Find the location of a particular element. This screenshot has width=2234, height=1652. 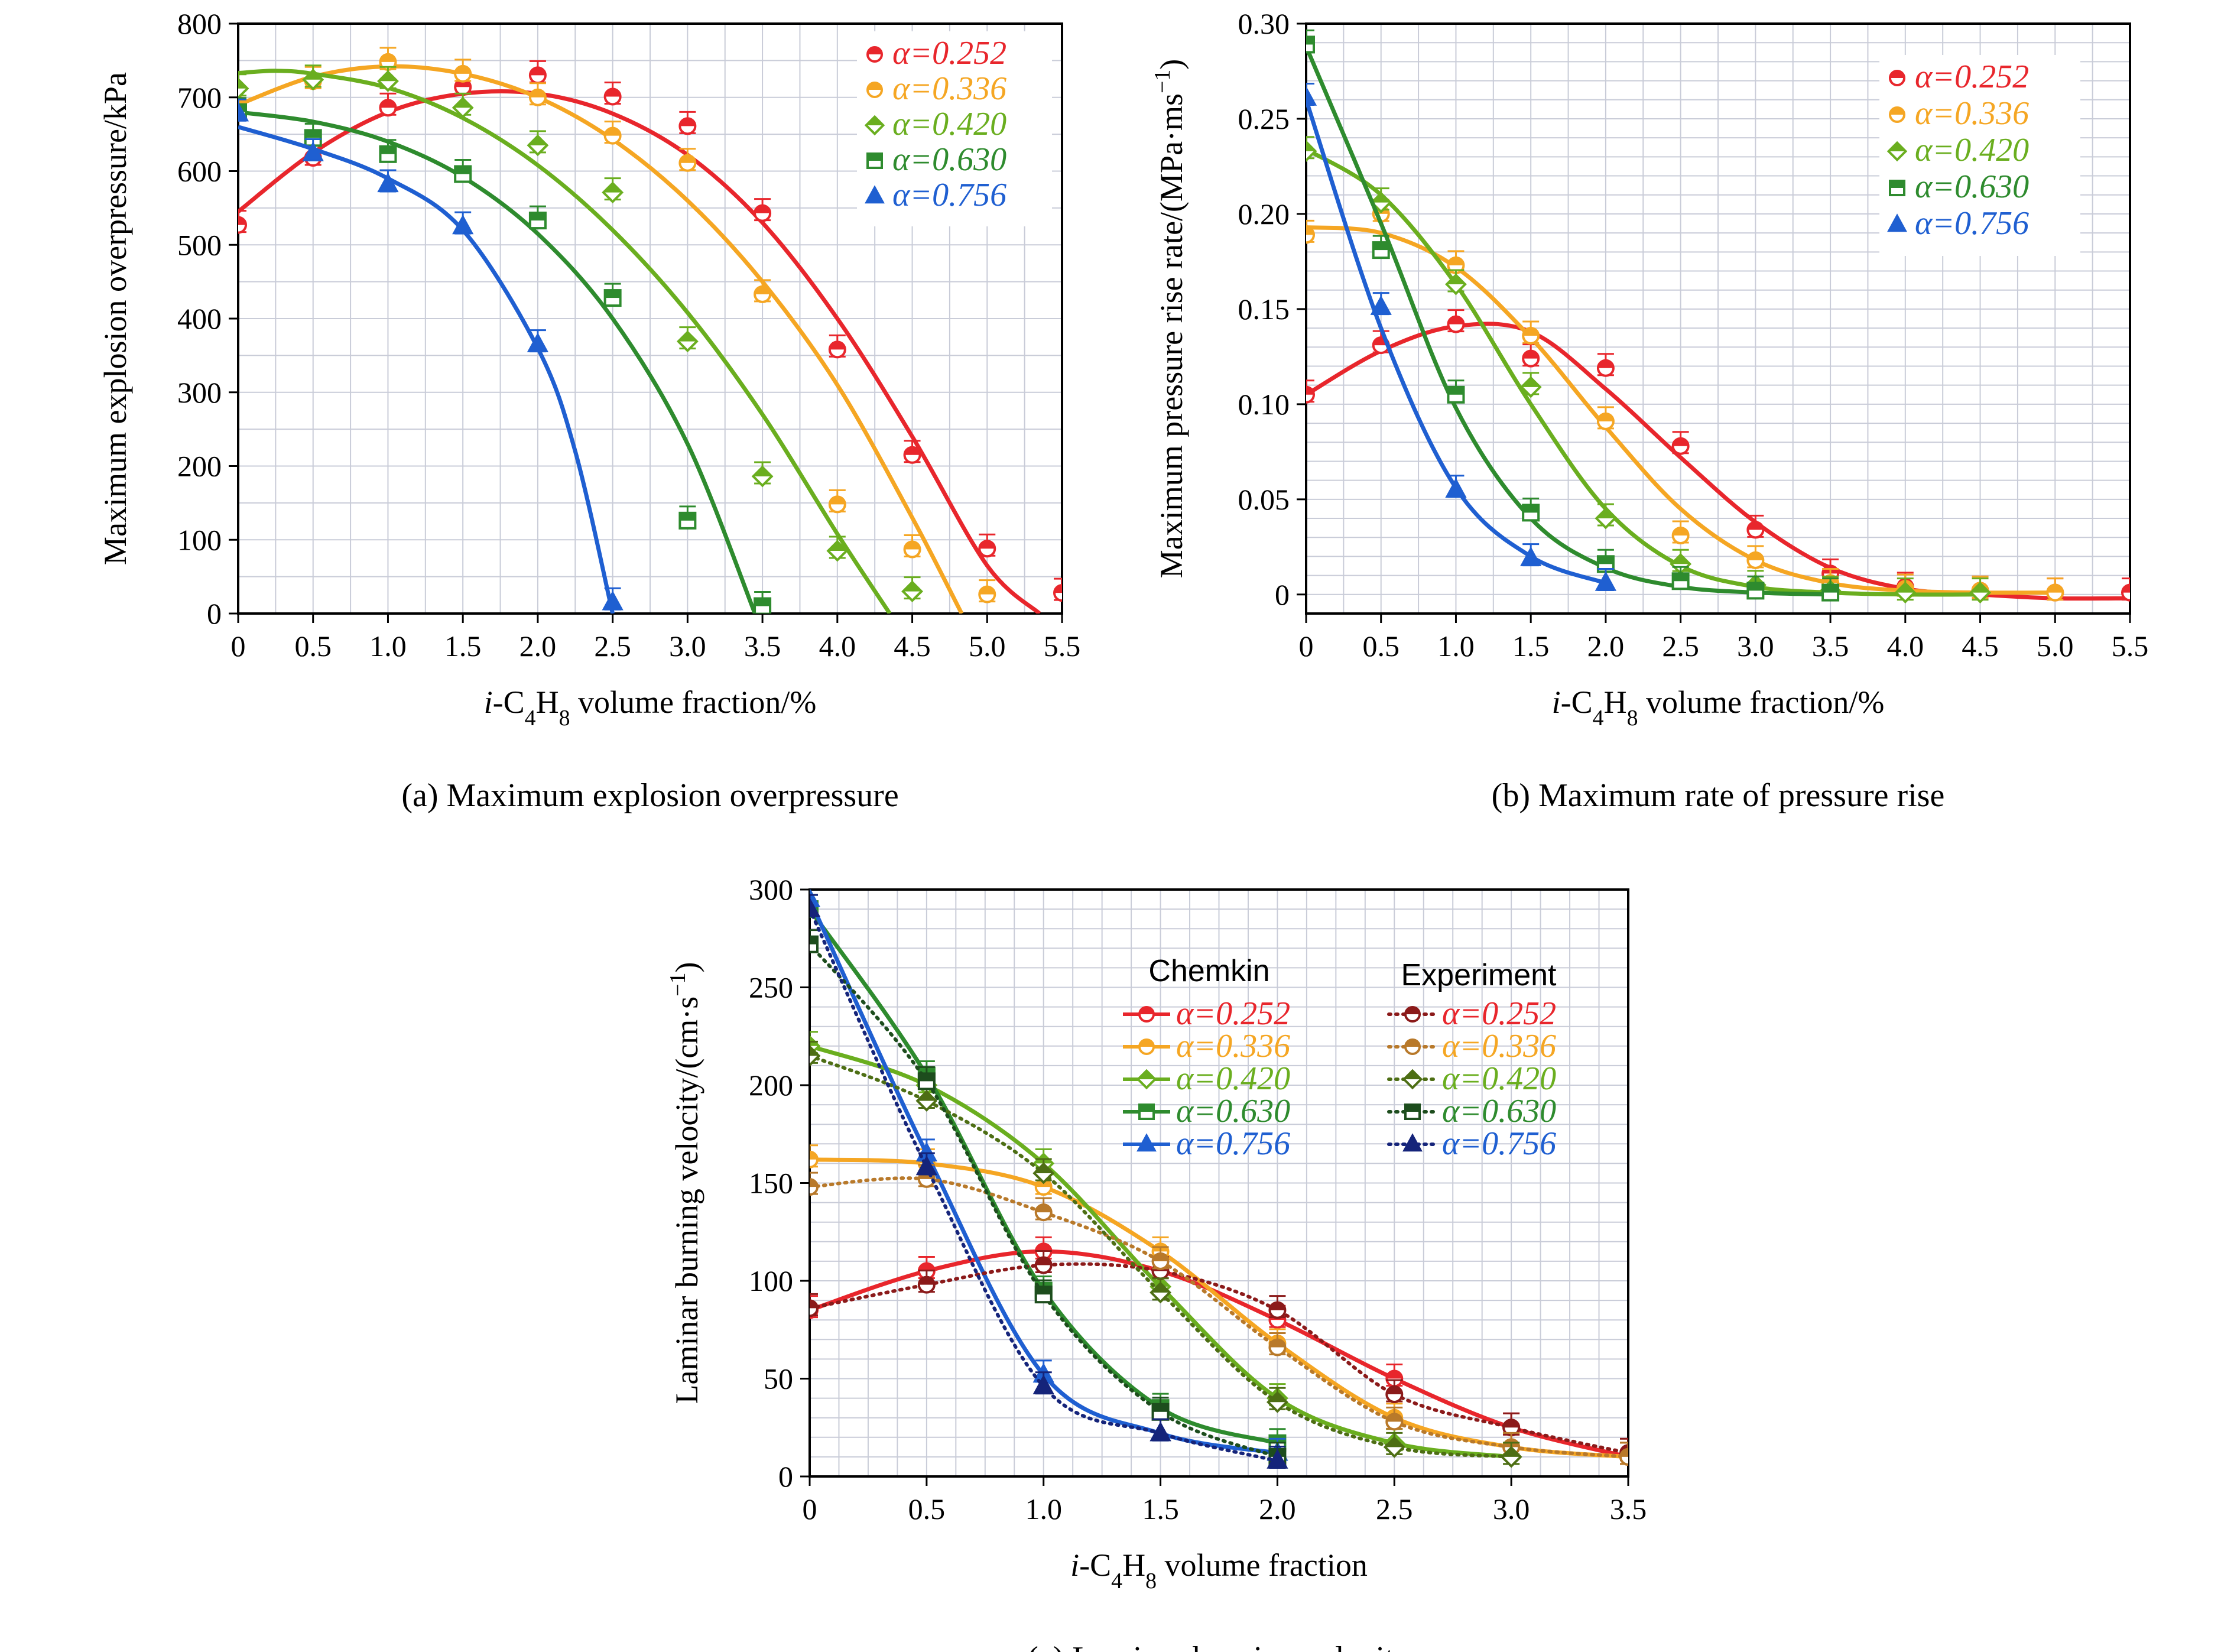

x-tick-label: 2.0 is located at coordinates (538, 646).